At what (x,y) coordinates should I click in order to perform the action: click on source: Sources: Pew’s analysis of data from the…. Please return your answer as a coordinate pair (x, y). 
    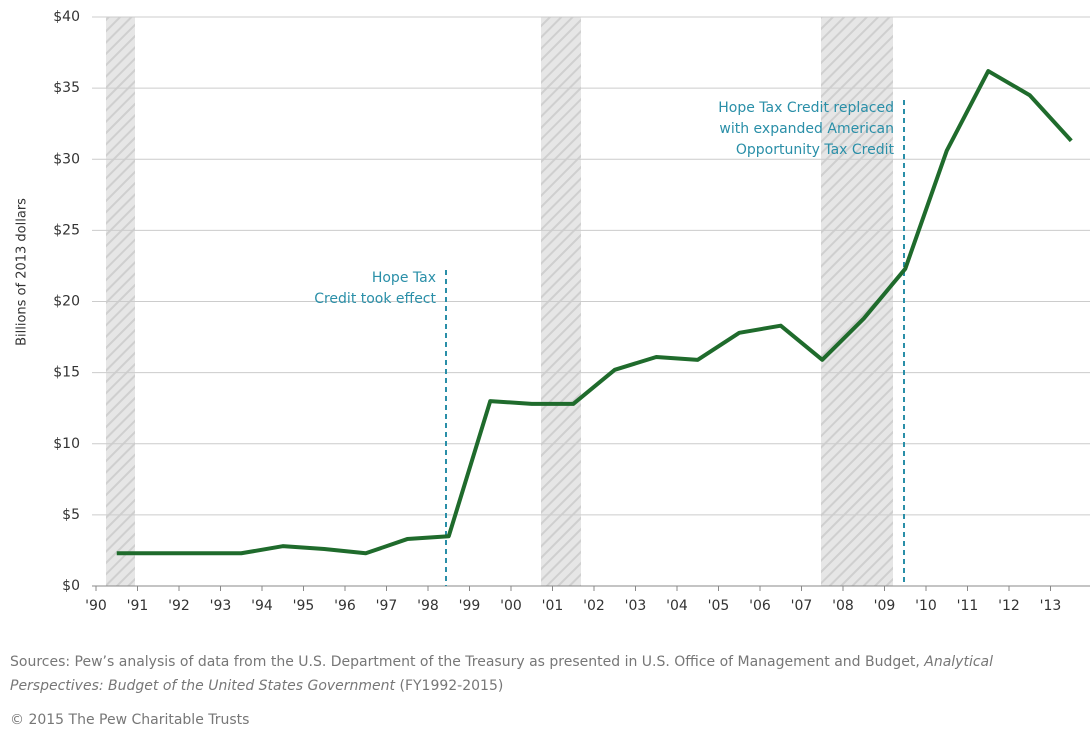
    Looking at the image, I should click on (547, 674).